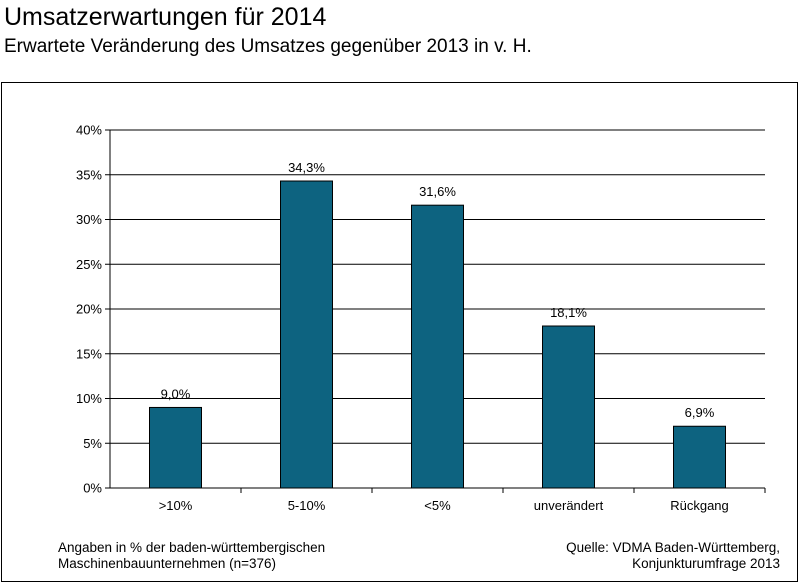 The width and height of the screenshot is (800, 582). What do you see at coordinates (706, 563) in the screenshot?
I see `source-line-2: Konjunkturumfrage 2013` at bounding box center [706, 563].